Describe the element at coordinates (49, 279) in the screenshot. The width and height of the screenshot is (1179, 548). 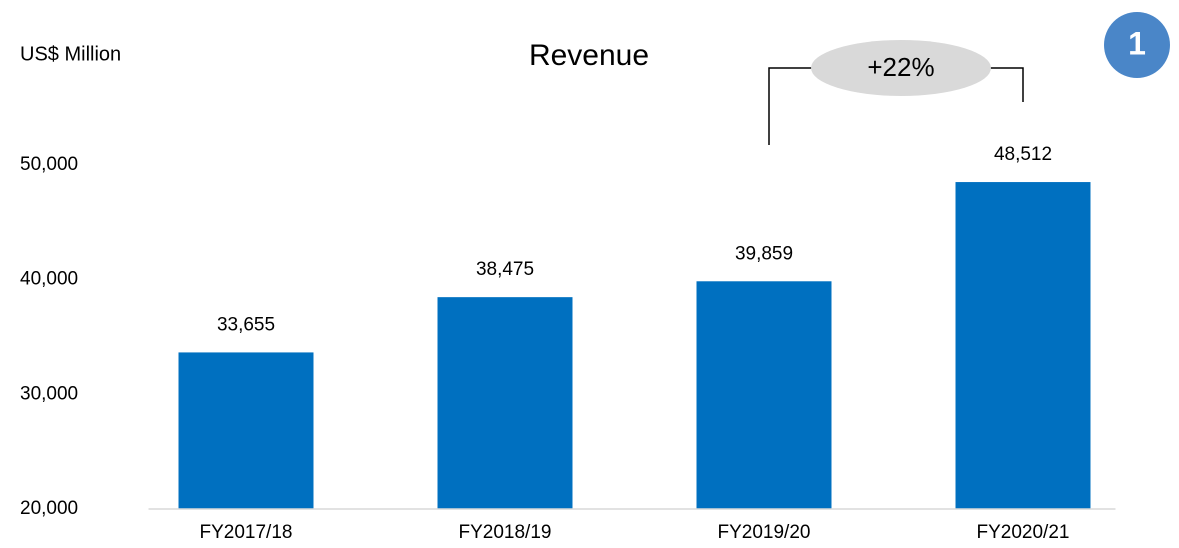
I see `y-tick-label: 40,000` at that location.